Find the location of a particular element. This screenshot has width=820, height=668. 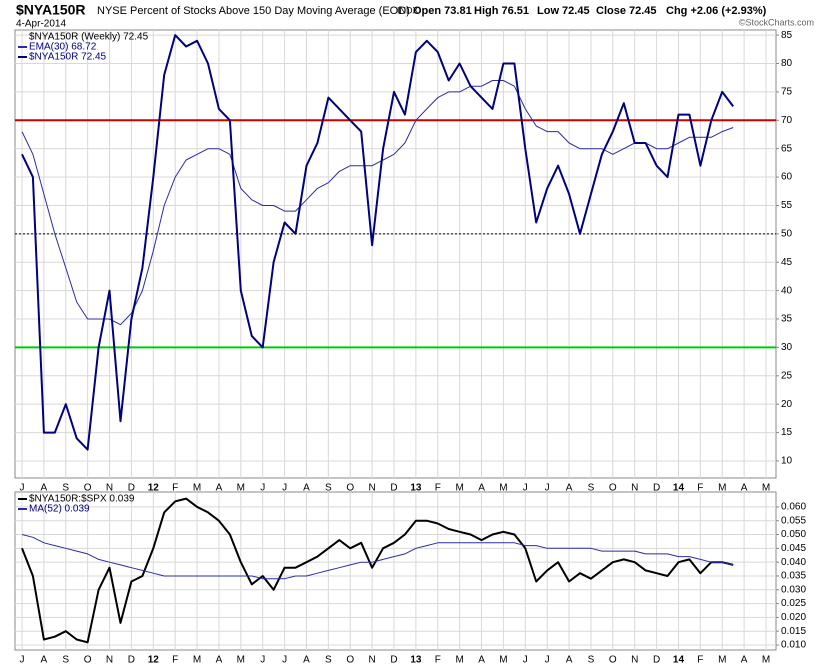

y-tick-label: 70 is located at coordinates (787, 120).